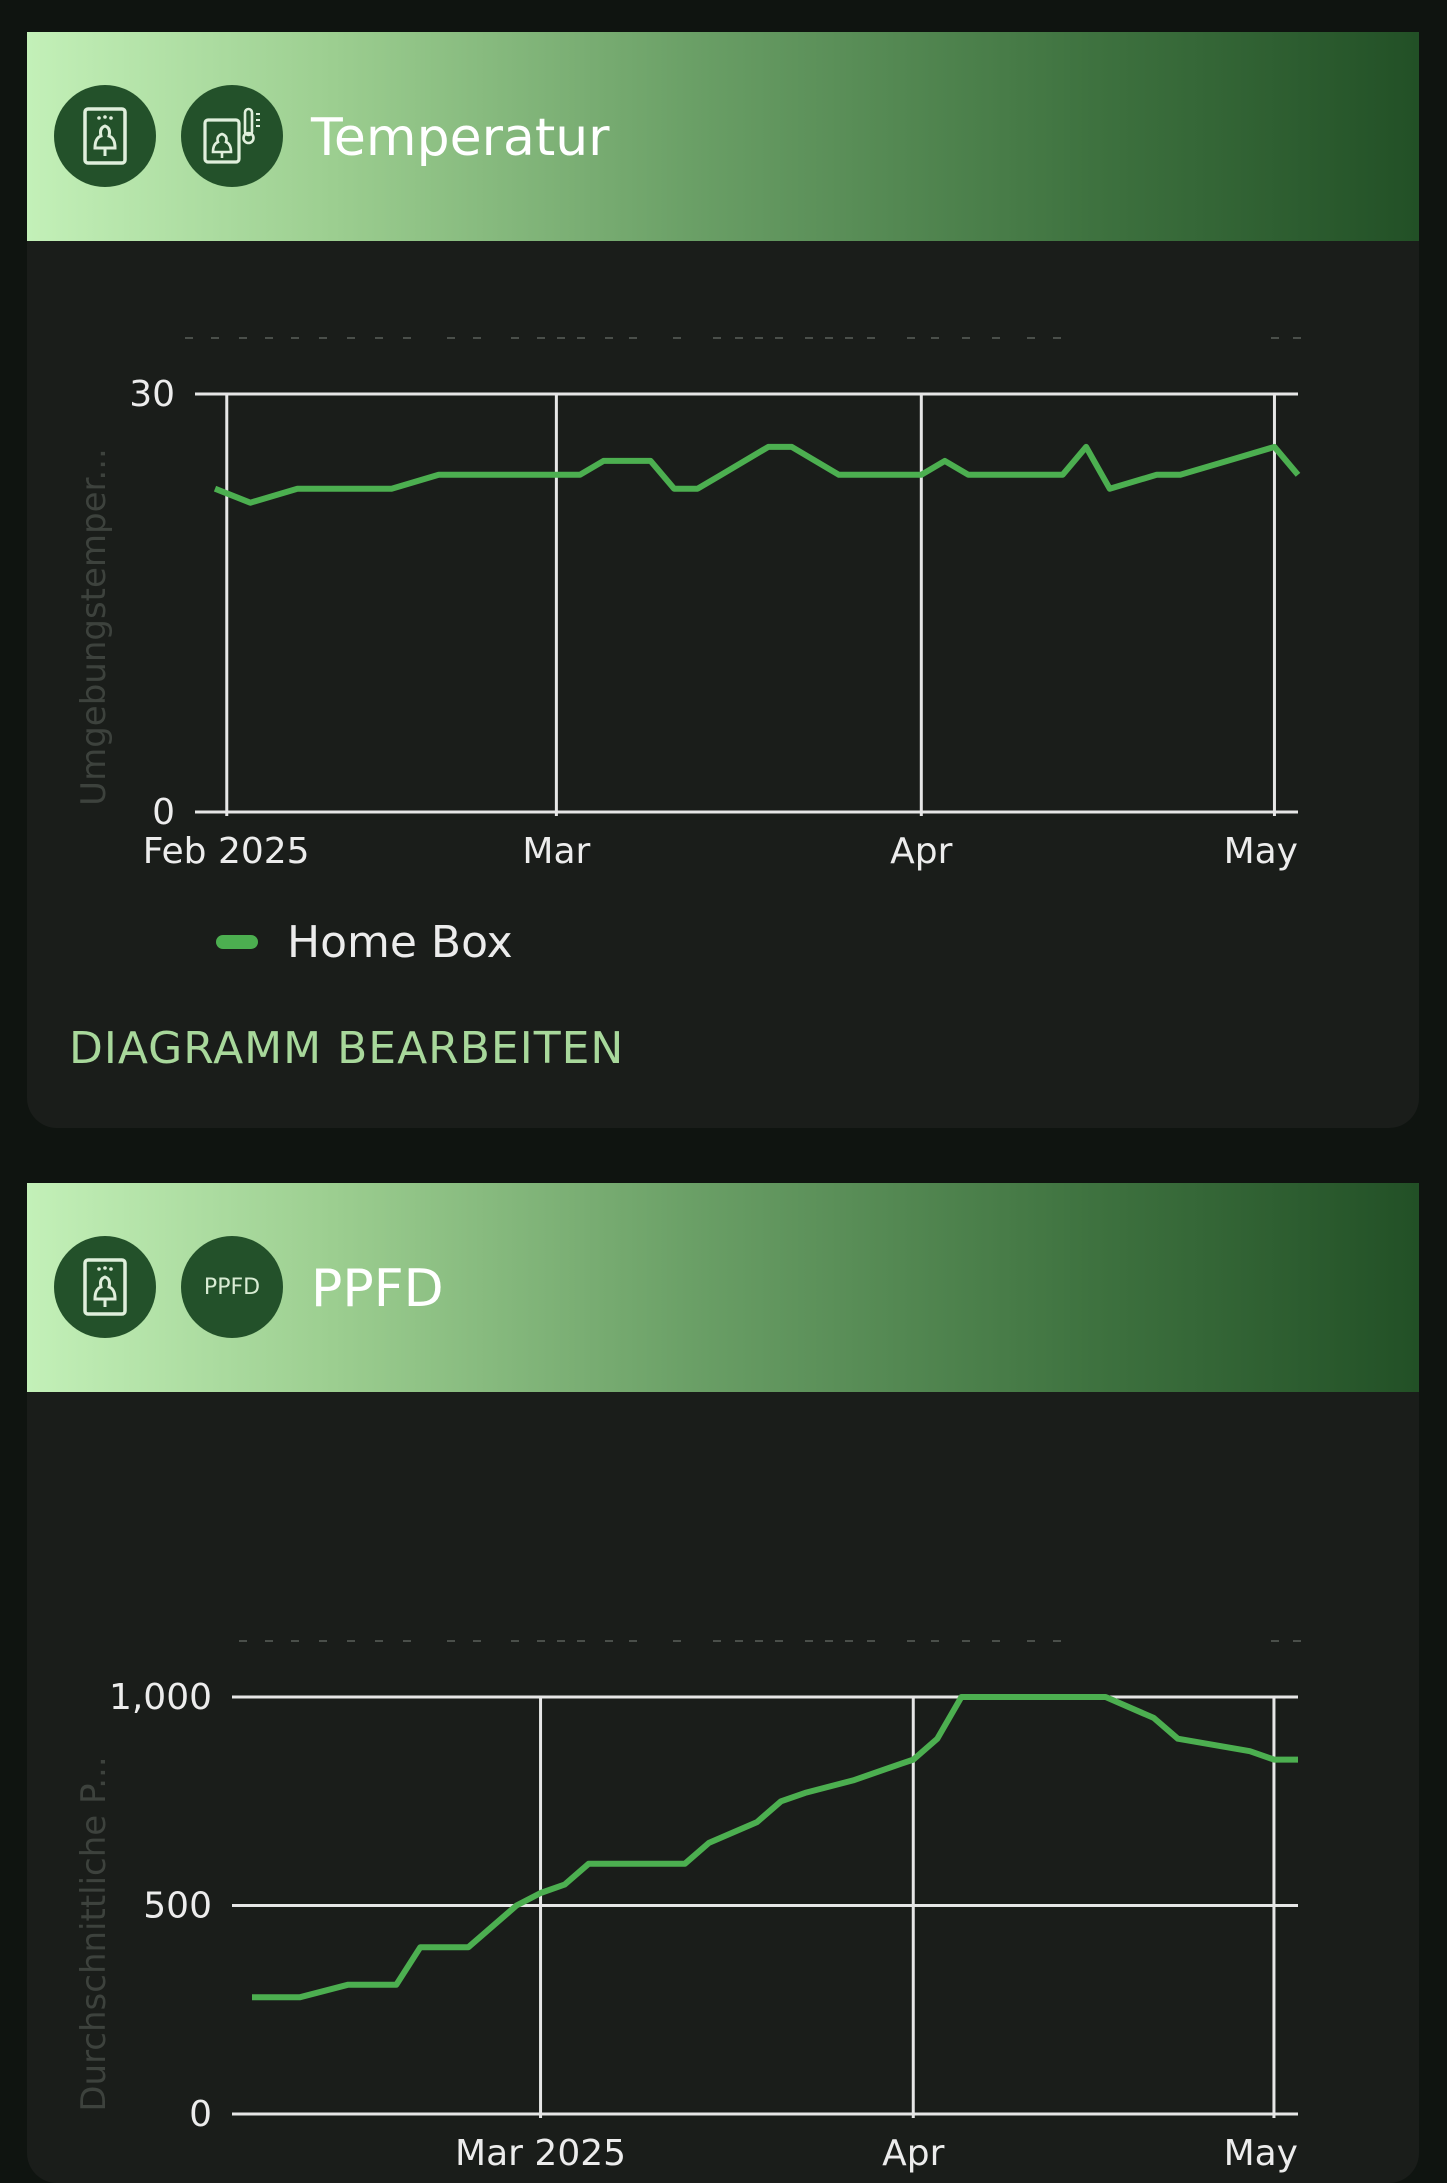  What do you see at coordinates (152, 394) in the screenshot?
I see `y-tick-label: 30` at bounding box center [152, 394].